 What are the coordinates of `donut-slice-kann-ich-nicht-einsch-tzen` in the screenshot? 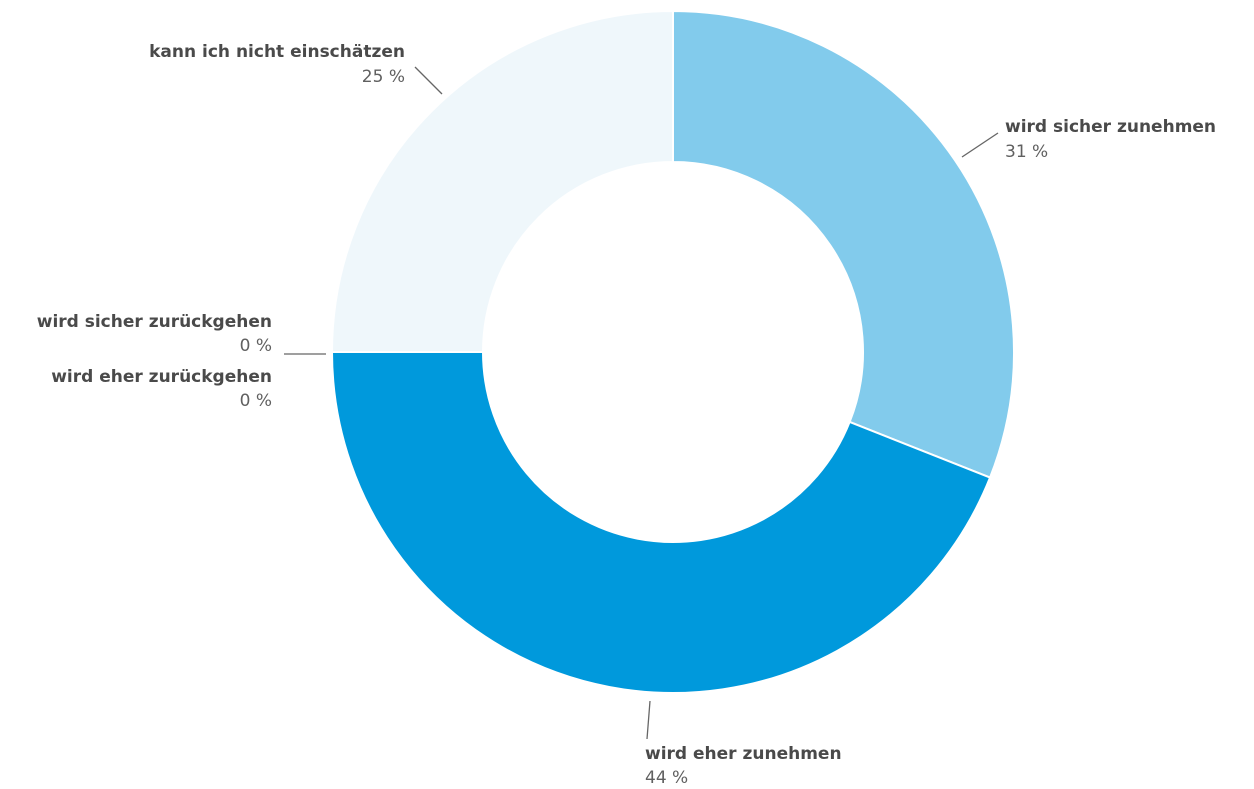 It's located at (502, 181).